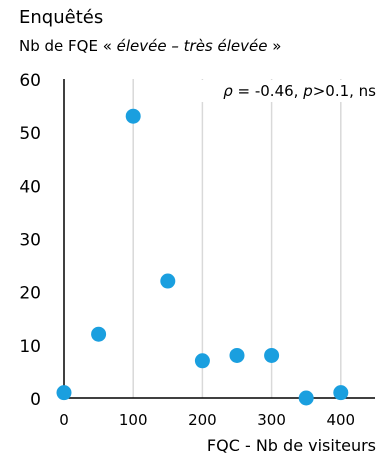 Image resolution: width=386 pixels, height=460 pixels. What do you see at coordinates (192, 46) in the screenshot?
I see `subtitle-emphasis: élevée – très élevée` at bounding box center [192, 46].